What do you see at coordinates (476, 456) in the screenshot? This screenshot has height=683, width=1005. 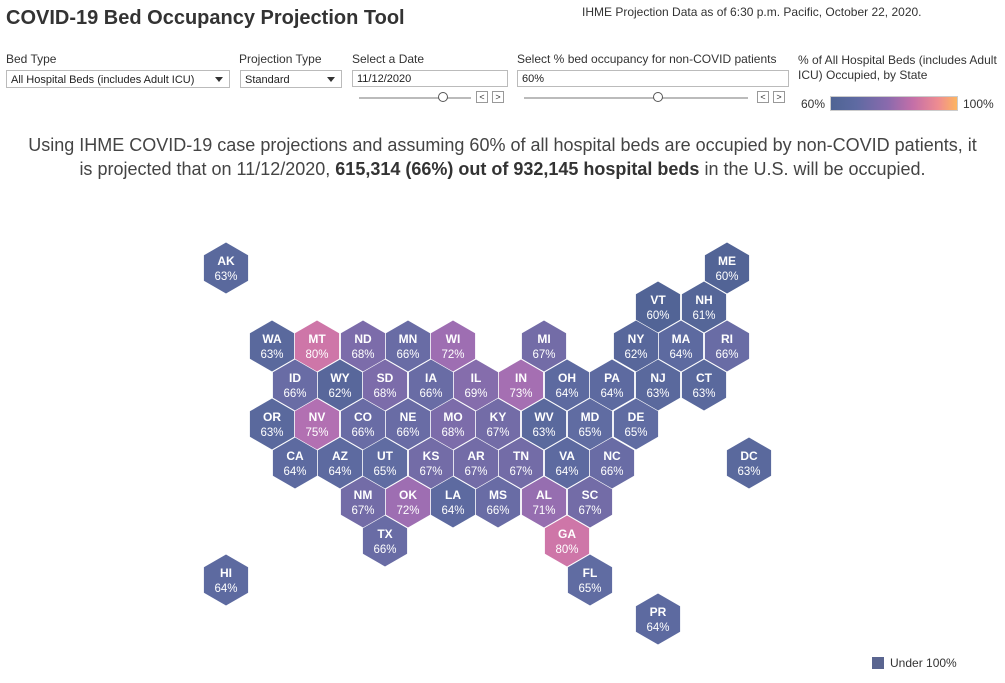 I see `state-code: AR` at bounding box center [476, 456].